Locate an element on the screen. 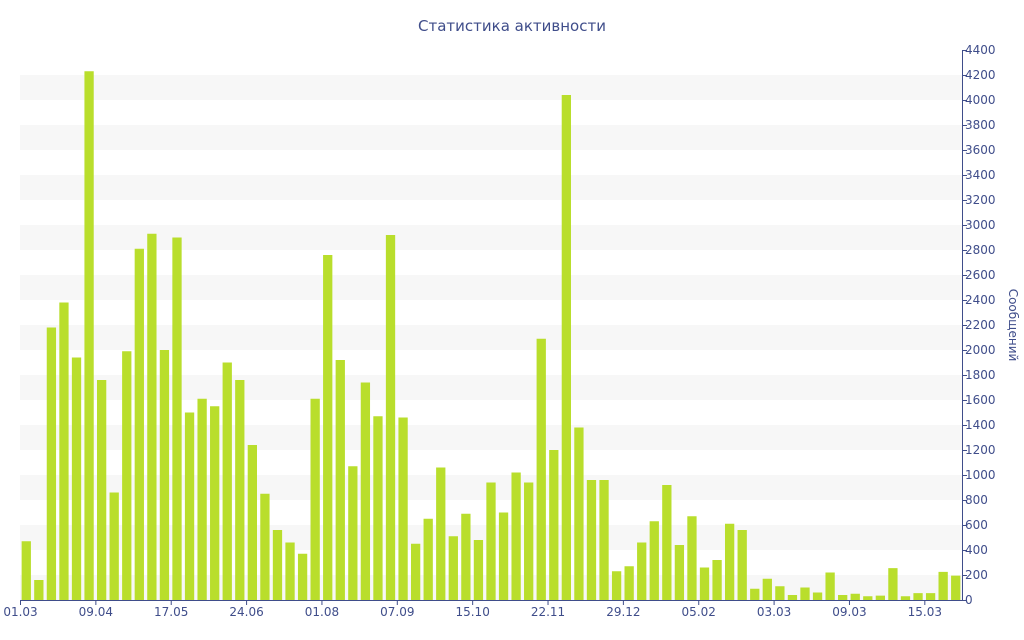 The width and height of the screenshot is (1024, 640). chart-title: Статистика активности is located at coordinates (512, 26).